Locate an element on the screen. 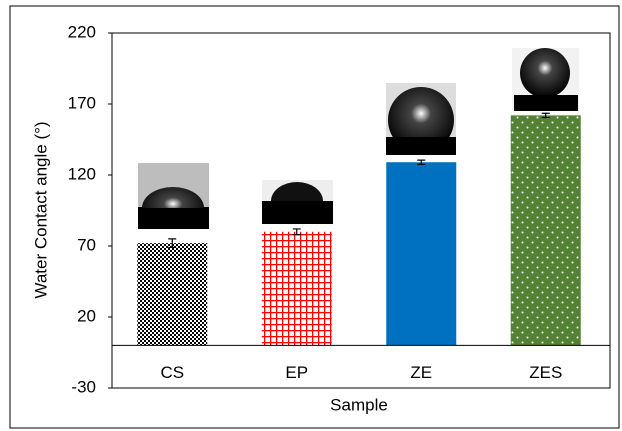  y-tick-label: 220 is located at coordinates (82, 31).